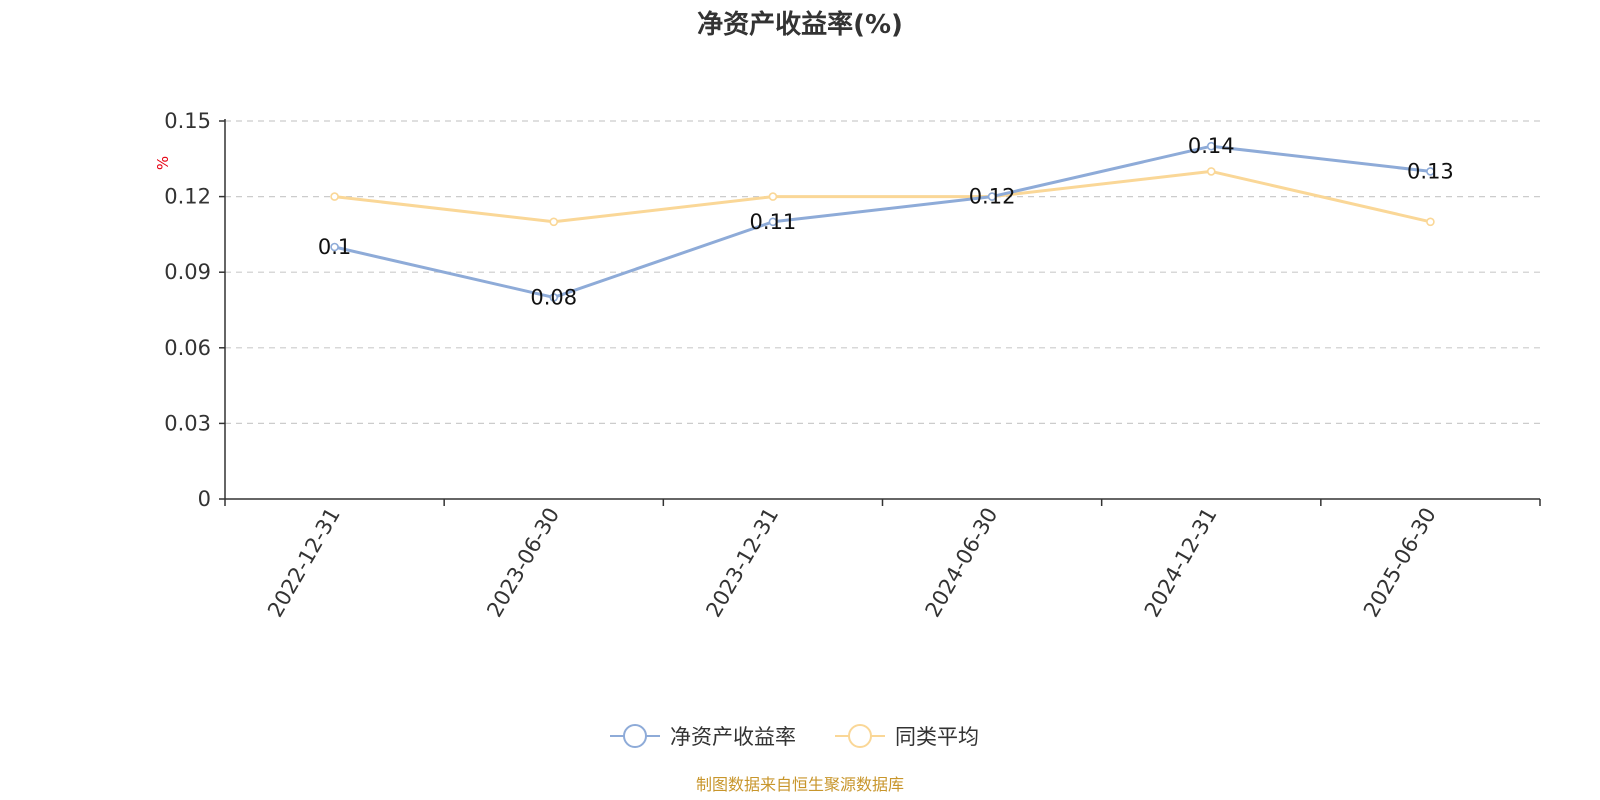  Describe the element at coordinates (204, 499) in the screenshot. I see `y-tick-label: 0` at that location.